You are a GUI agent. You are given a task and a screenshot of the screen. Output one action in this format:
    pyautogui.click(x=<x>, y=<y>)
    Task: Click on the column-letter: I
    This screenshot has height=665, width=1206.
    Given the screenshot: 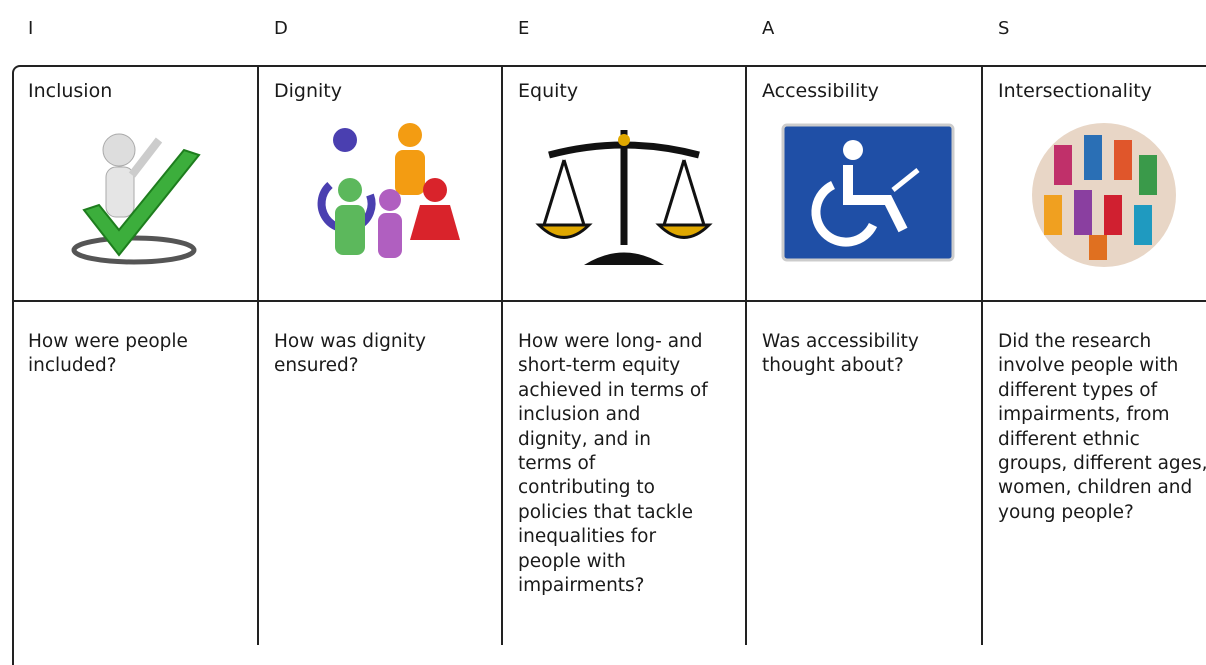 What is the action you would take?
    pyautogui.click(x=31, y=28)
    